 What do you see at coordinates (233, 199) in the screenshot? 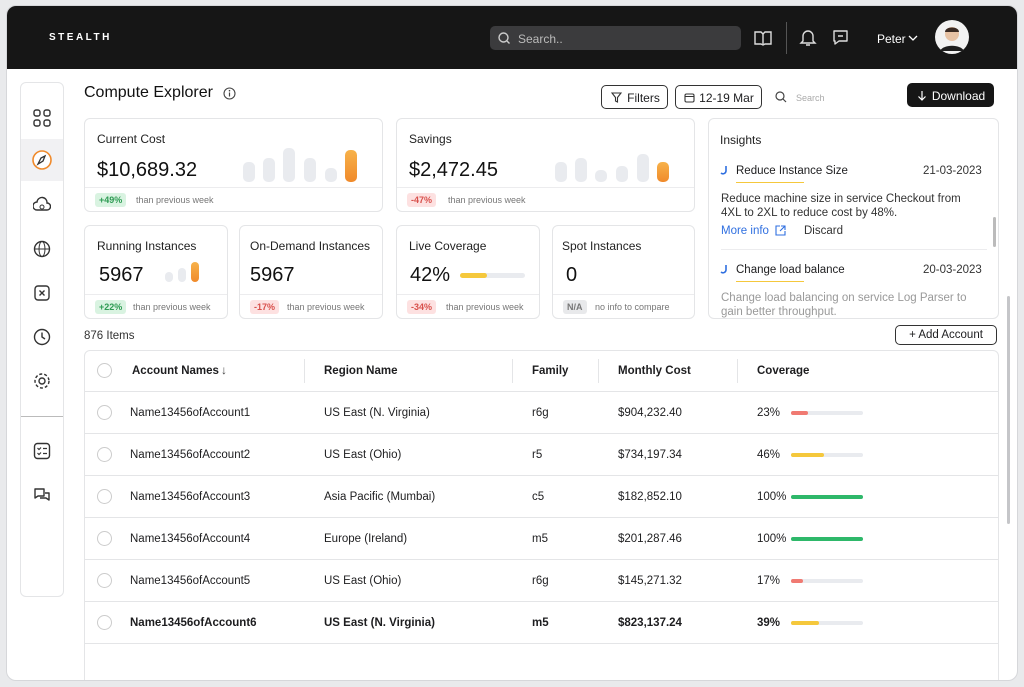
I see `card-footer: +49% than previous week` at bounding box center [233, 199].